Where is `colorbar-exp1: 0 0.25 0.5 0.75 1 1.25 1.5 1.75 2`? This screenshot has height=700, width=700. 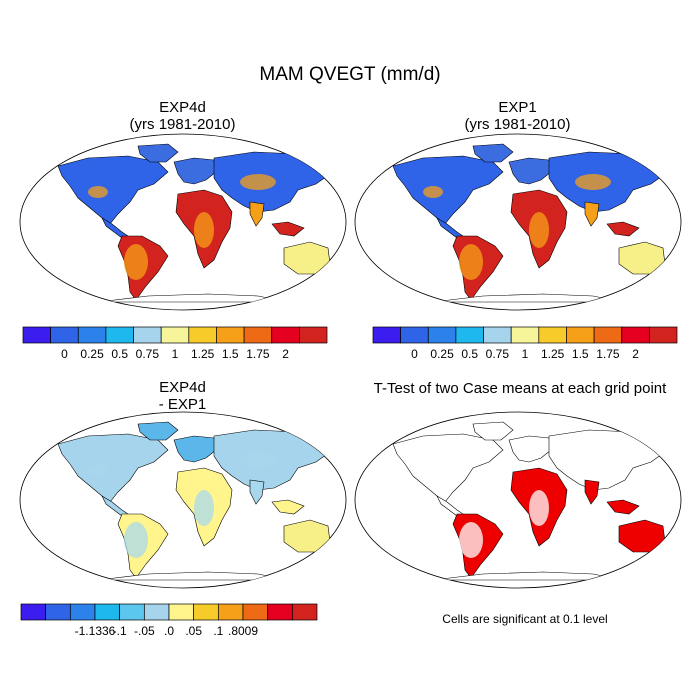
colorbar-exp1: 0 0.25 0.5 0.75 1 1.25 1.5 1.75 2 is located at coordinates (525, 343).